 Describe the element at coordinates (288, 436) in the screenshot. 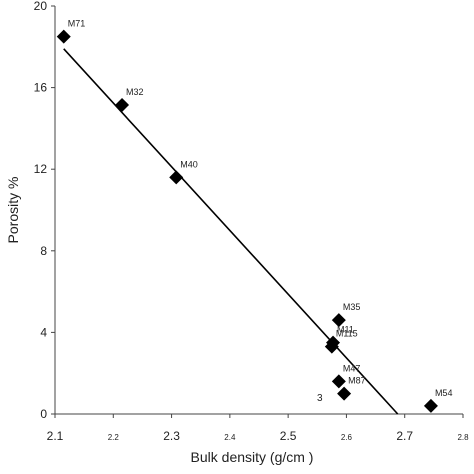

I see `x-tick-label: 2.5` at that location.